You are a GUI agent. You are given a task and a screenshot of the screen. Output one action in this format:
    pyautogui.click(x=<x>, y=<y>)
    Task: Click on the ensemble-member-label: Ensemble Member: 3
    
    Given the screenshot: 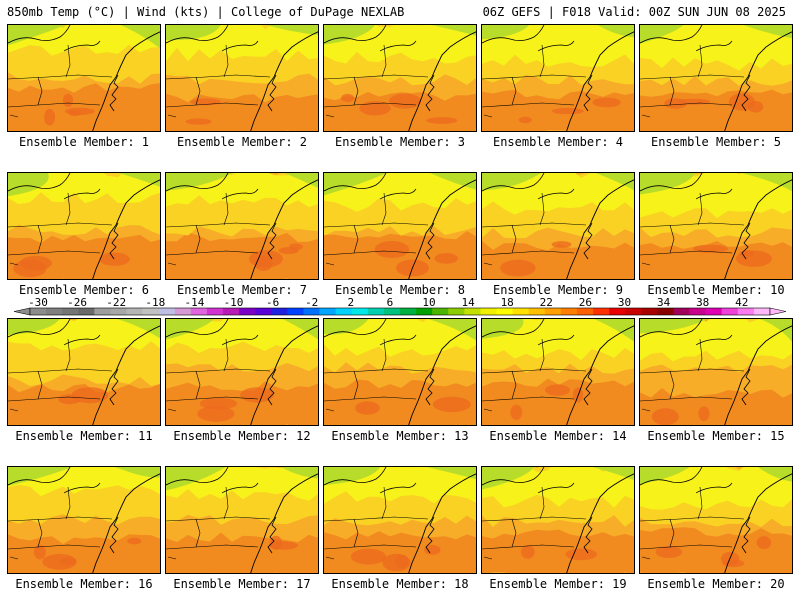 What is the action you would take?
    pyautogui.click(x=400, y=142)
    